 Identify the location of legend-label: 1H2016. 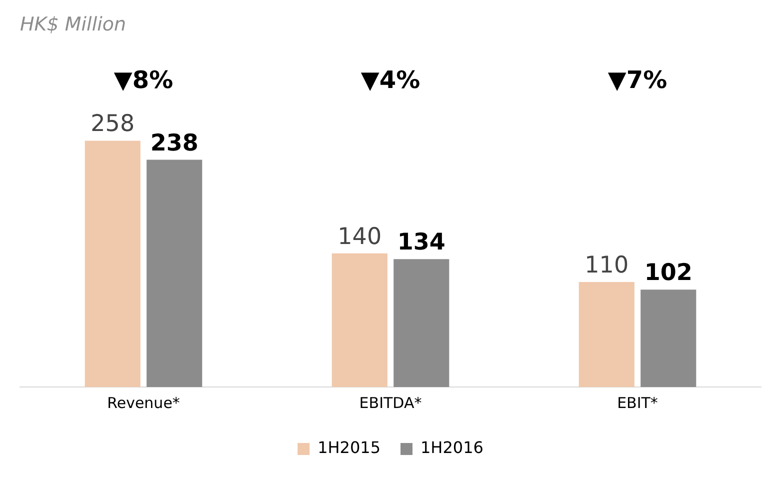
(452, 448).